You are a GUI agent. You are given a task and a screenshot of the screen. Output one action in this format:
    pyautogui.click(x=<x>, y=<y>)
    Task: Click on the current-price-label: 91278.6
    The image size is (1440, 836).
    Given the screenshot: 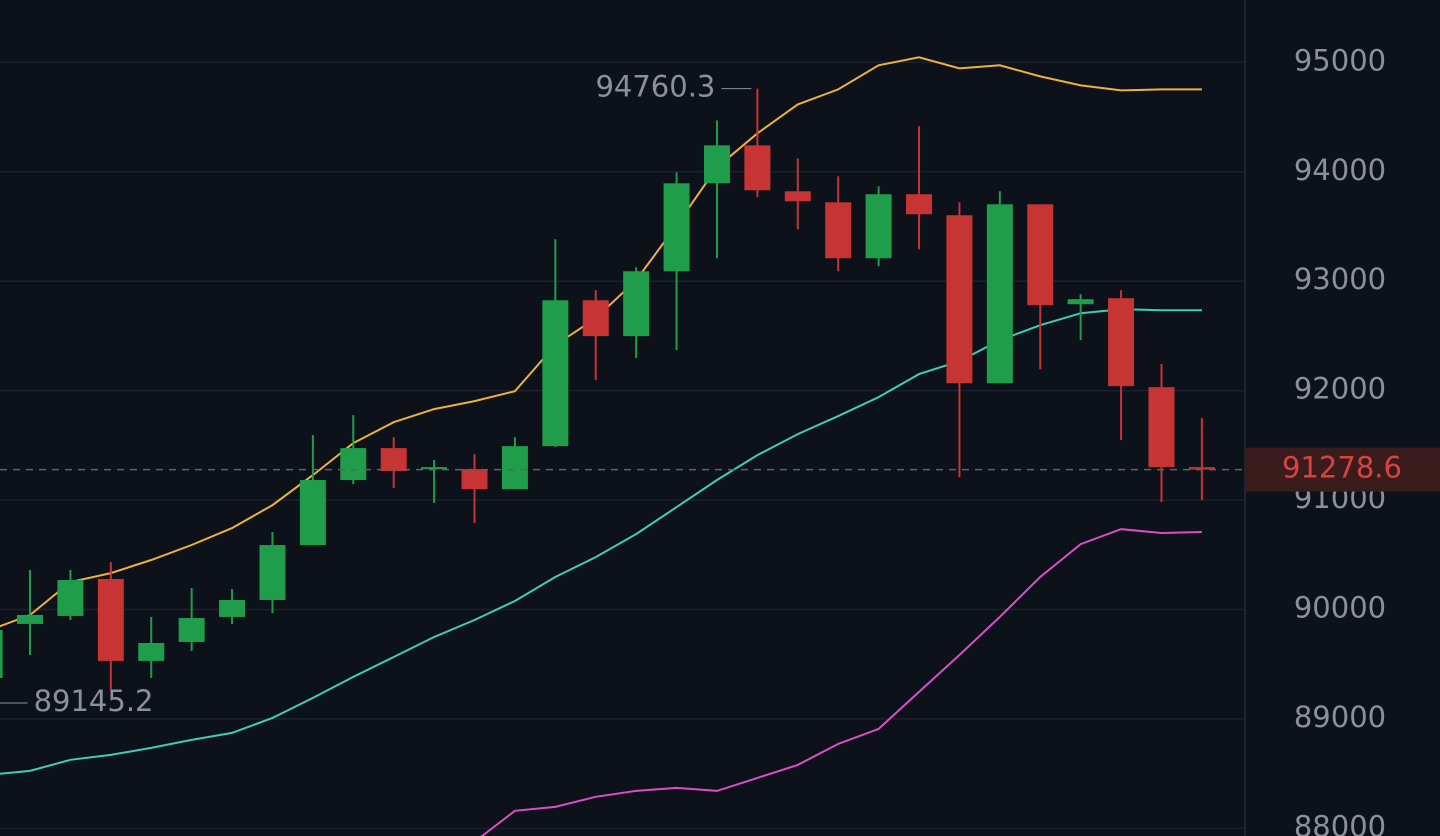 What is the action you would take?
    pyautogui.click(x=1342, y=468)
    